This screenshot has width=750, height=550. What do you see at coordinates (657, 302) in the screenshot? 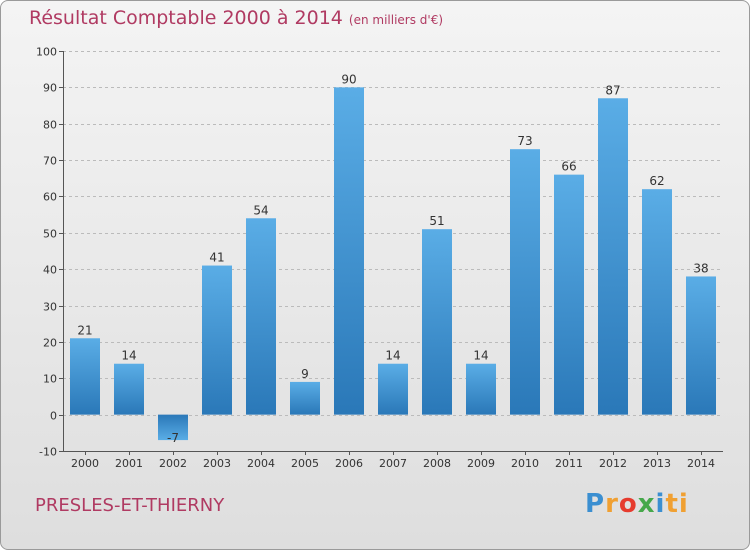
I see `bar-2013` at bounding box center [657, 302].